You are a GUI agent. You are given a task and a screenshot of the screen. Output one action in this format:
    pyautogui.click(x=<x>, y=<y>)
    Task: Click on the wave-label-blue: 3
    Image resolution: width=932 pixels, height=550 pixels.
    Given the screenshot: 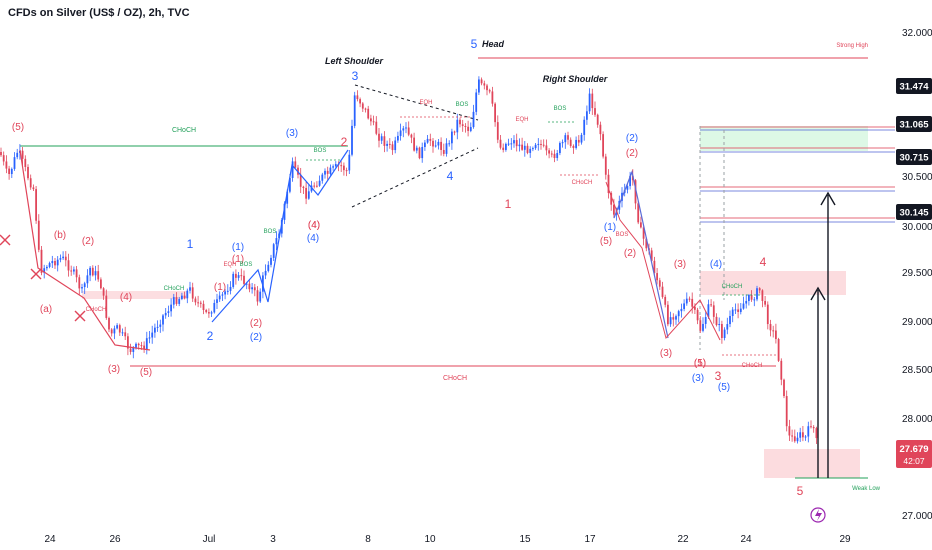 What is the action you would take?
    pyautogui.click(x=355, y=76)
    